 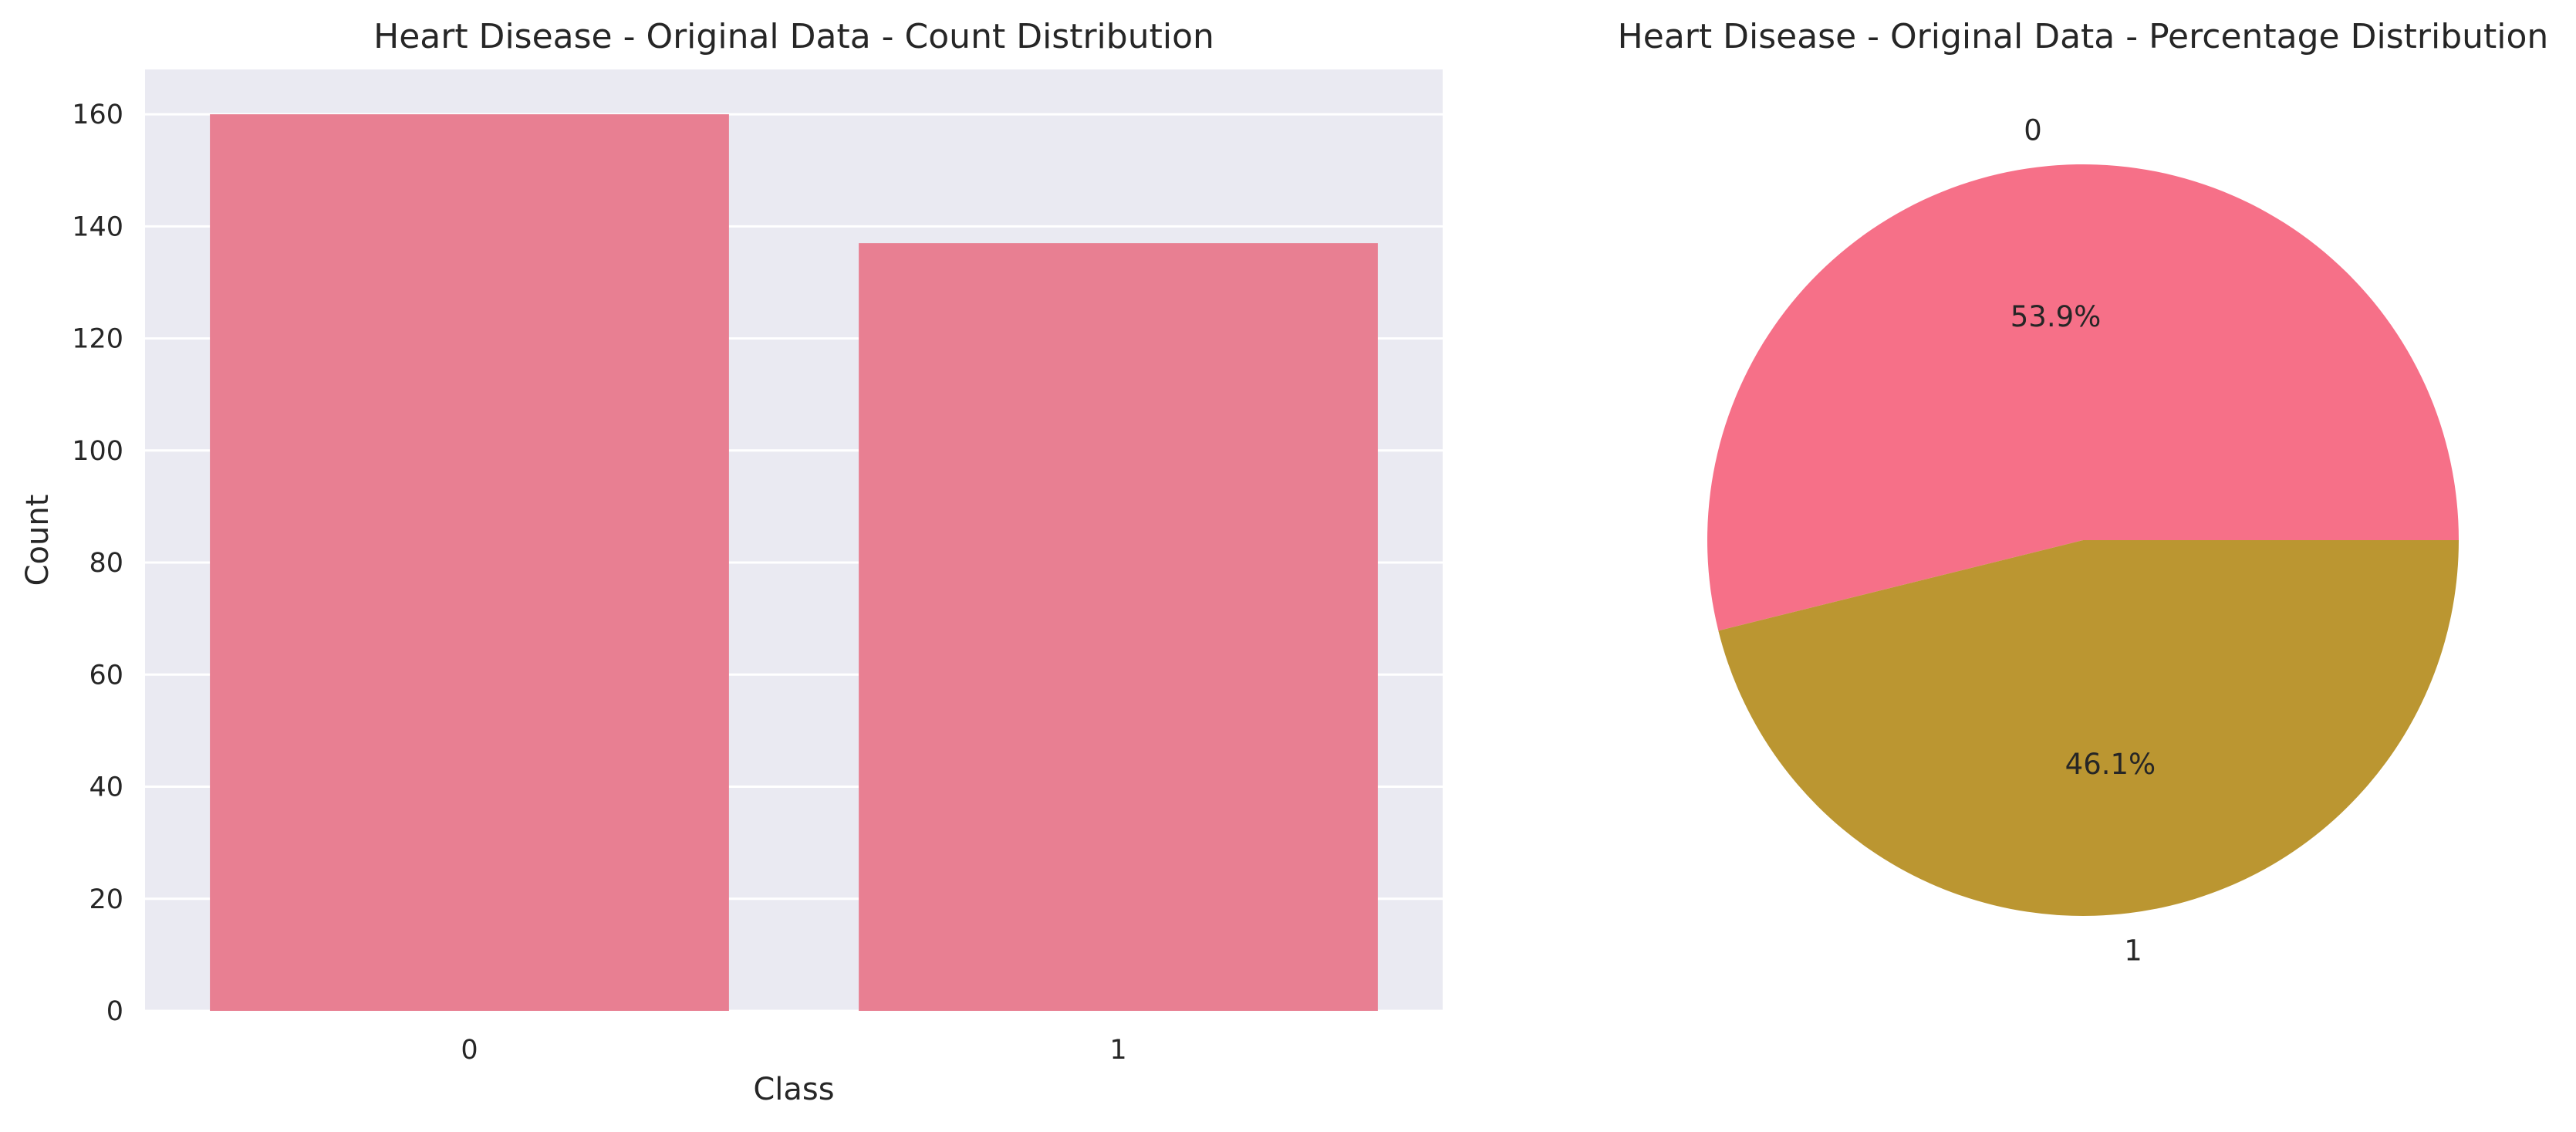 I want to click on bar-y-tick-label: 140, so click(x=98, y=227).